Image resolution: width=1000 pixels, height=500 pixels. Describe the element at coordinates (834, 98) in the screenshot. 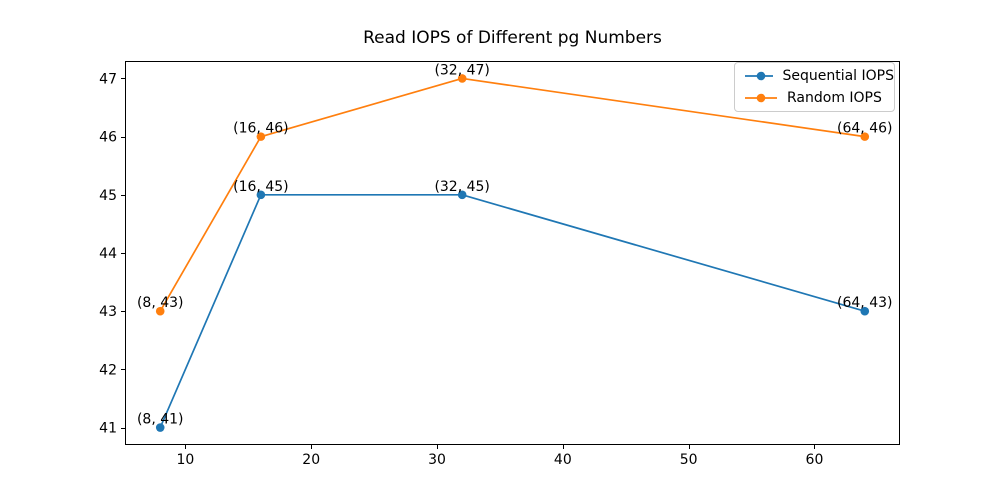

I see `legend-label-random-iops: Random IOPS` at that location.